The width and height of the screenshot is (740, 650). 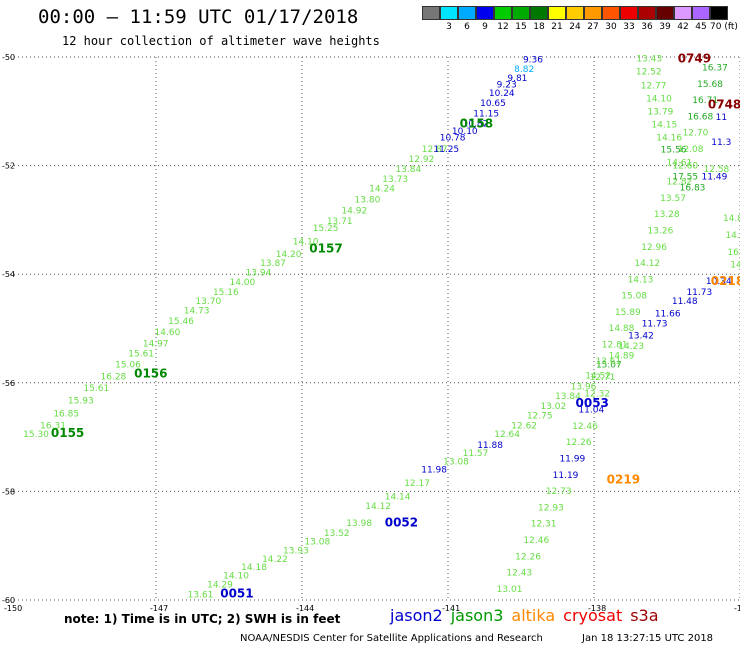 What do you see at coordinates (592, 403) in the screenshot?
I see `pass-time-label: 0053` at bounding box center [592, 403].